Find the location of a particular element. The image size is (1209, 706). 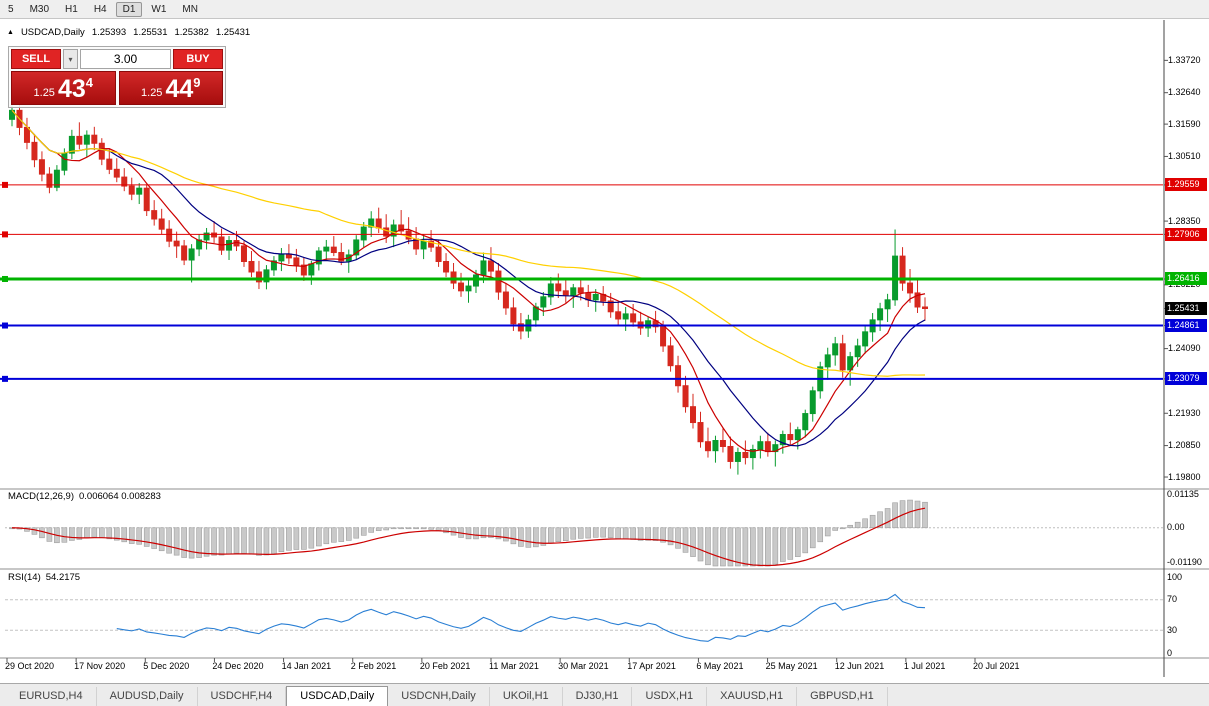

date-axis-label: 2 Feb 2021 is located at coordinates (373, 666).